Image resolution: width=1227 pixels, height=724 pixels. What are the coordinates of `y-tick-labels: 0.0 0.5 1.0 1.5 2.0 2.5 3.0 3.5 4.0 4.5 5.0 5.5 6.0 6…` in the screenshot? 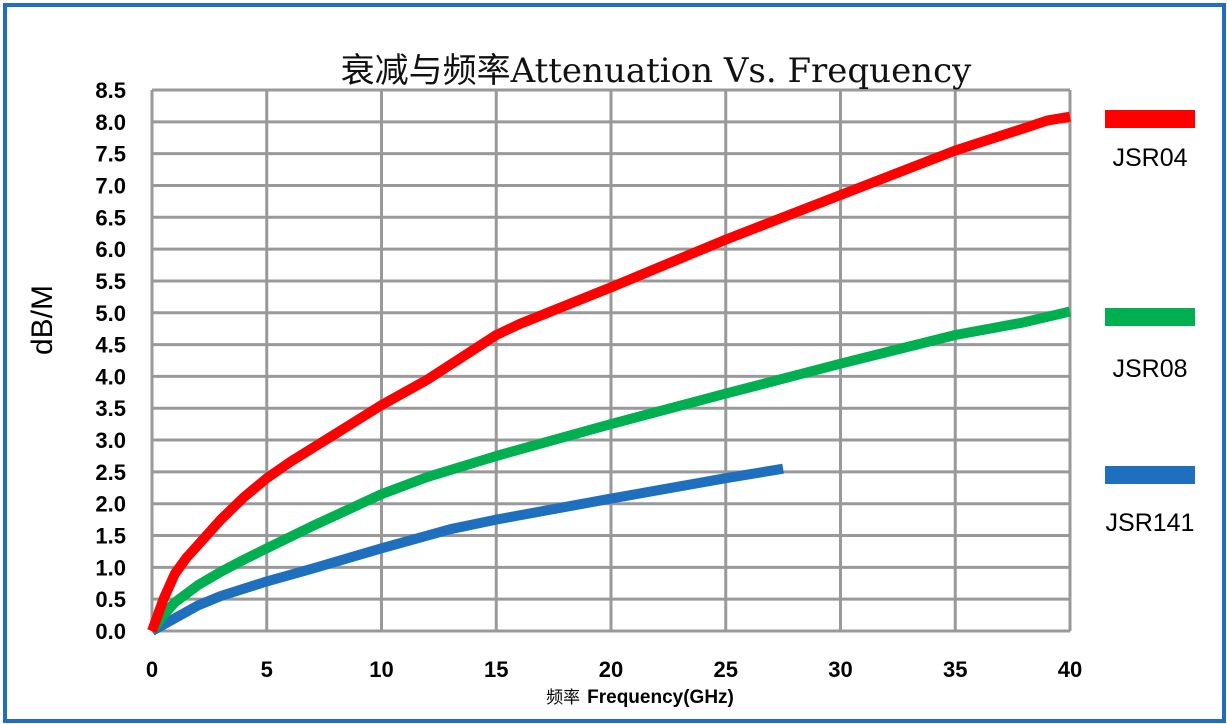 It's located at (110, 361).